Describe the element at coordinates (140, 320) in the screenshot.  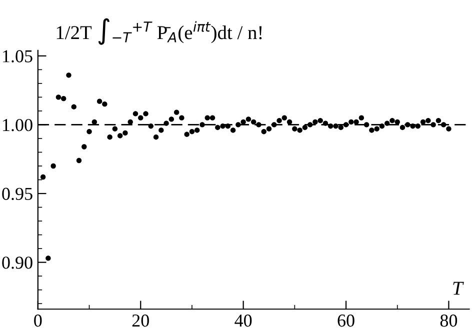
I see `x-tick-label: 20` at that location.